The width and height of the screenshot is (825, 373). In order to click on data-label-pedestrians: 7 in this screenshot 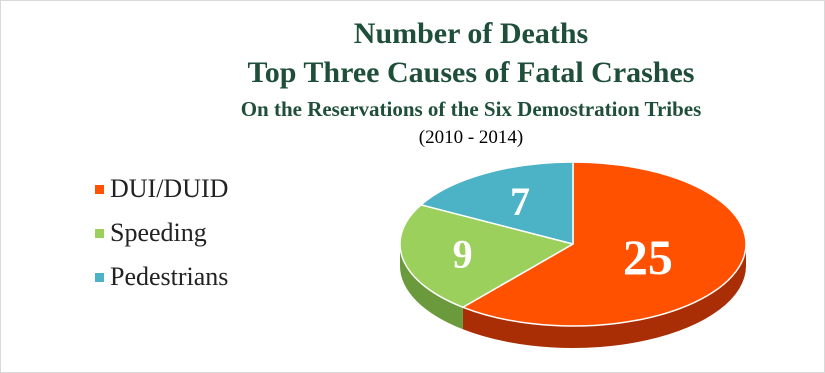, I will do `click(520, 201)`.